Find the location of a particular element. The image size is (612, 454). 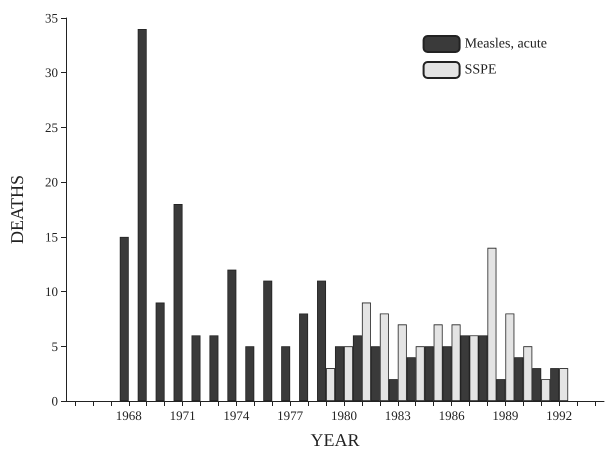

x-tick-label: 1968 is located at coordinates (129, 415).